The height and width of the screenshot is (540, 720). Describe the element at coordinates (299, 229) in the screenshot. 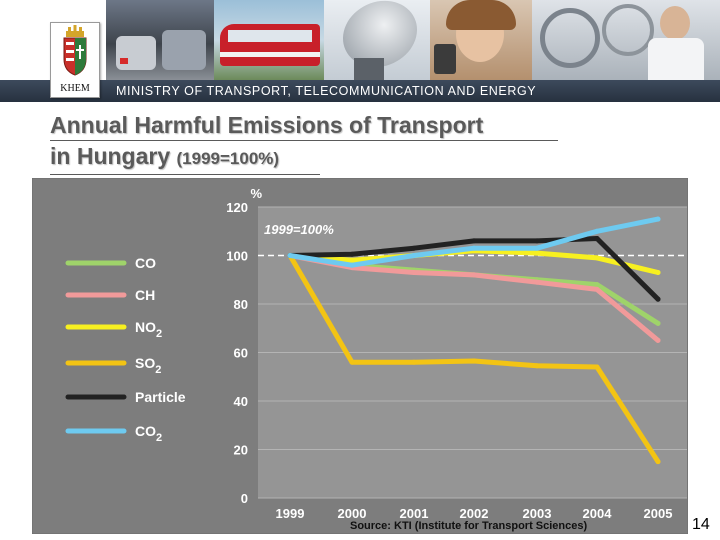

I see `baseline-annotation: 1999=100%` at that location.